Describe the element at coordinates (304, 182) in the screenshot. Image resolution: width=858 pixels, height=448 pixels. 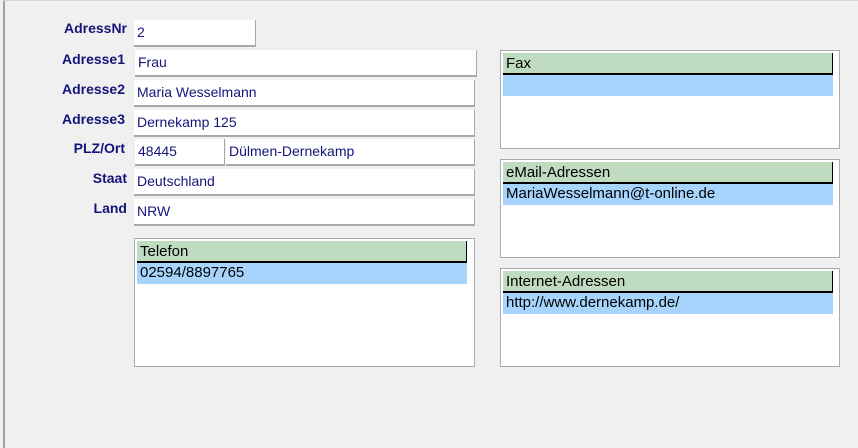
I see `staat-field: Deutschland` at that location.